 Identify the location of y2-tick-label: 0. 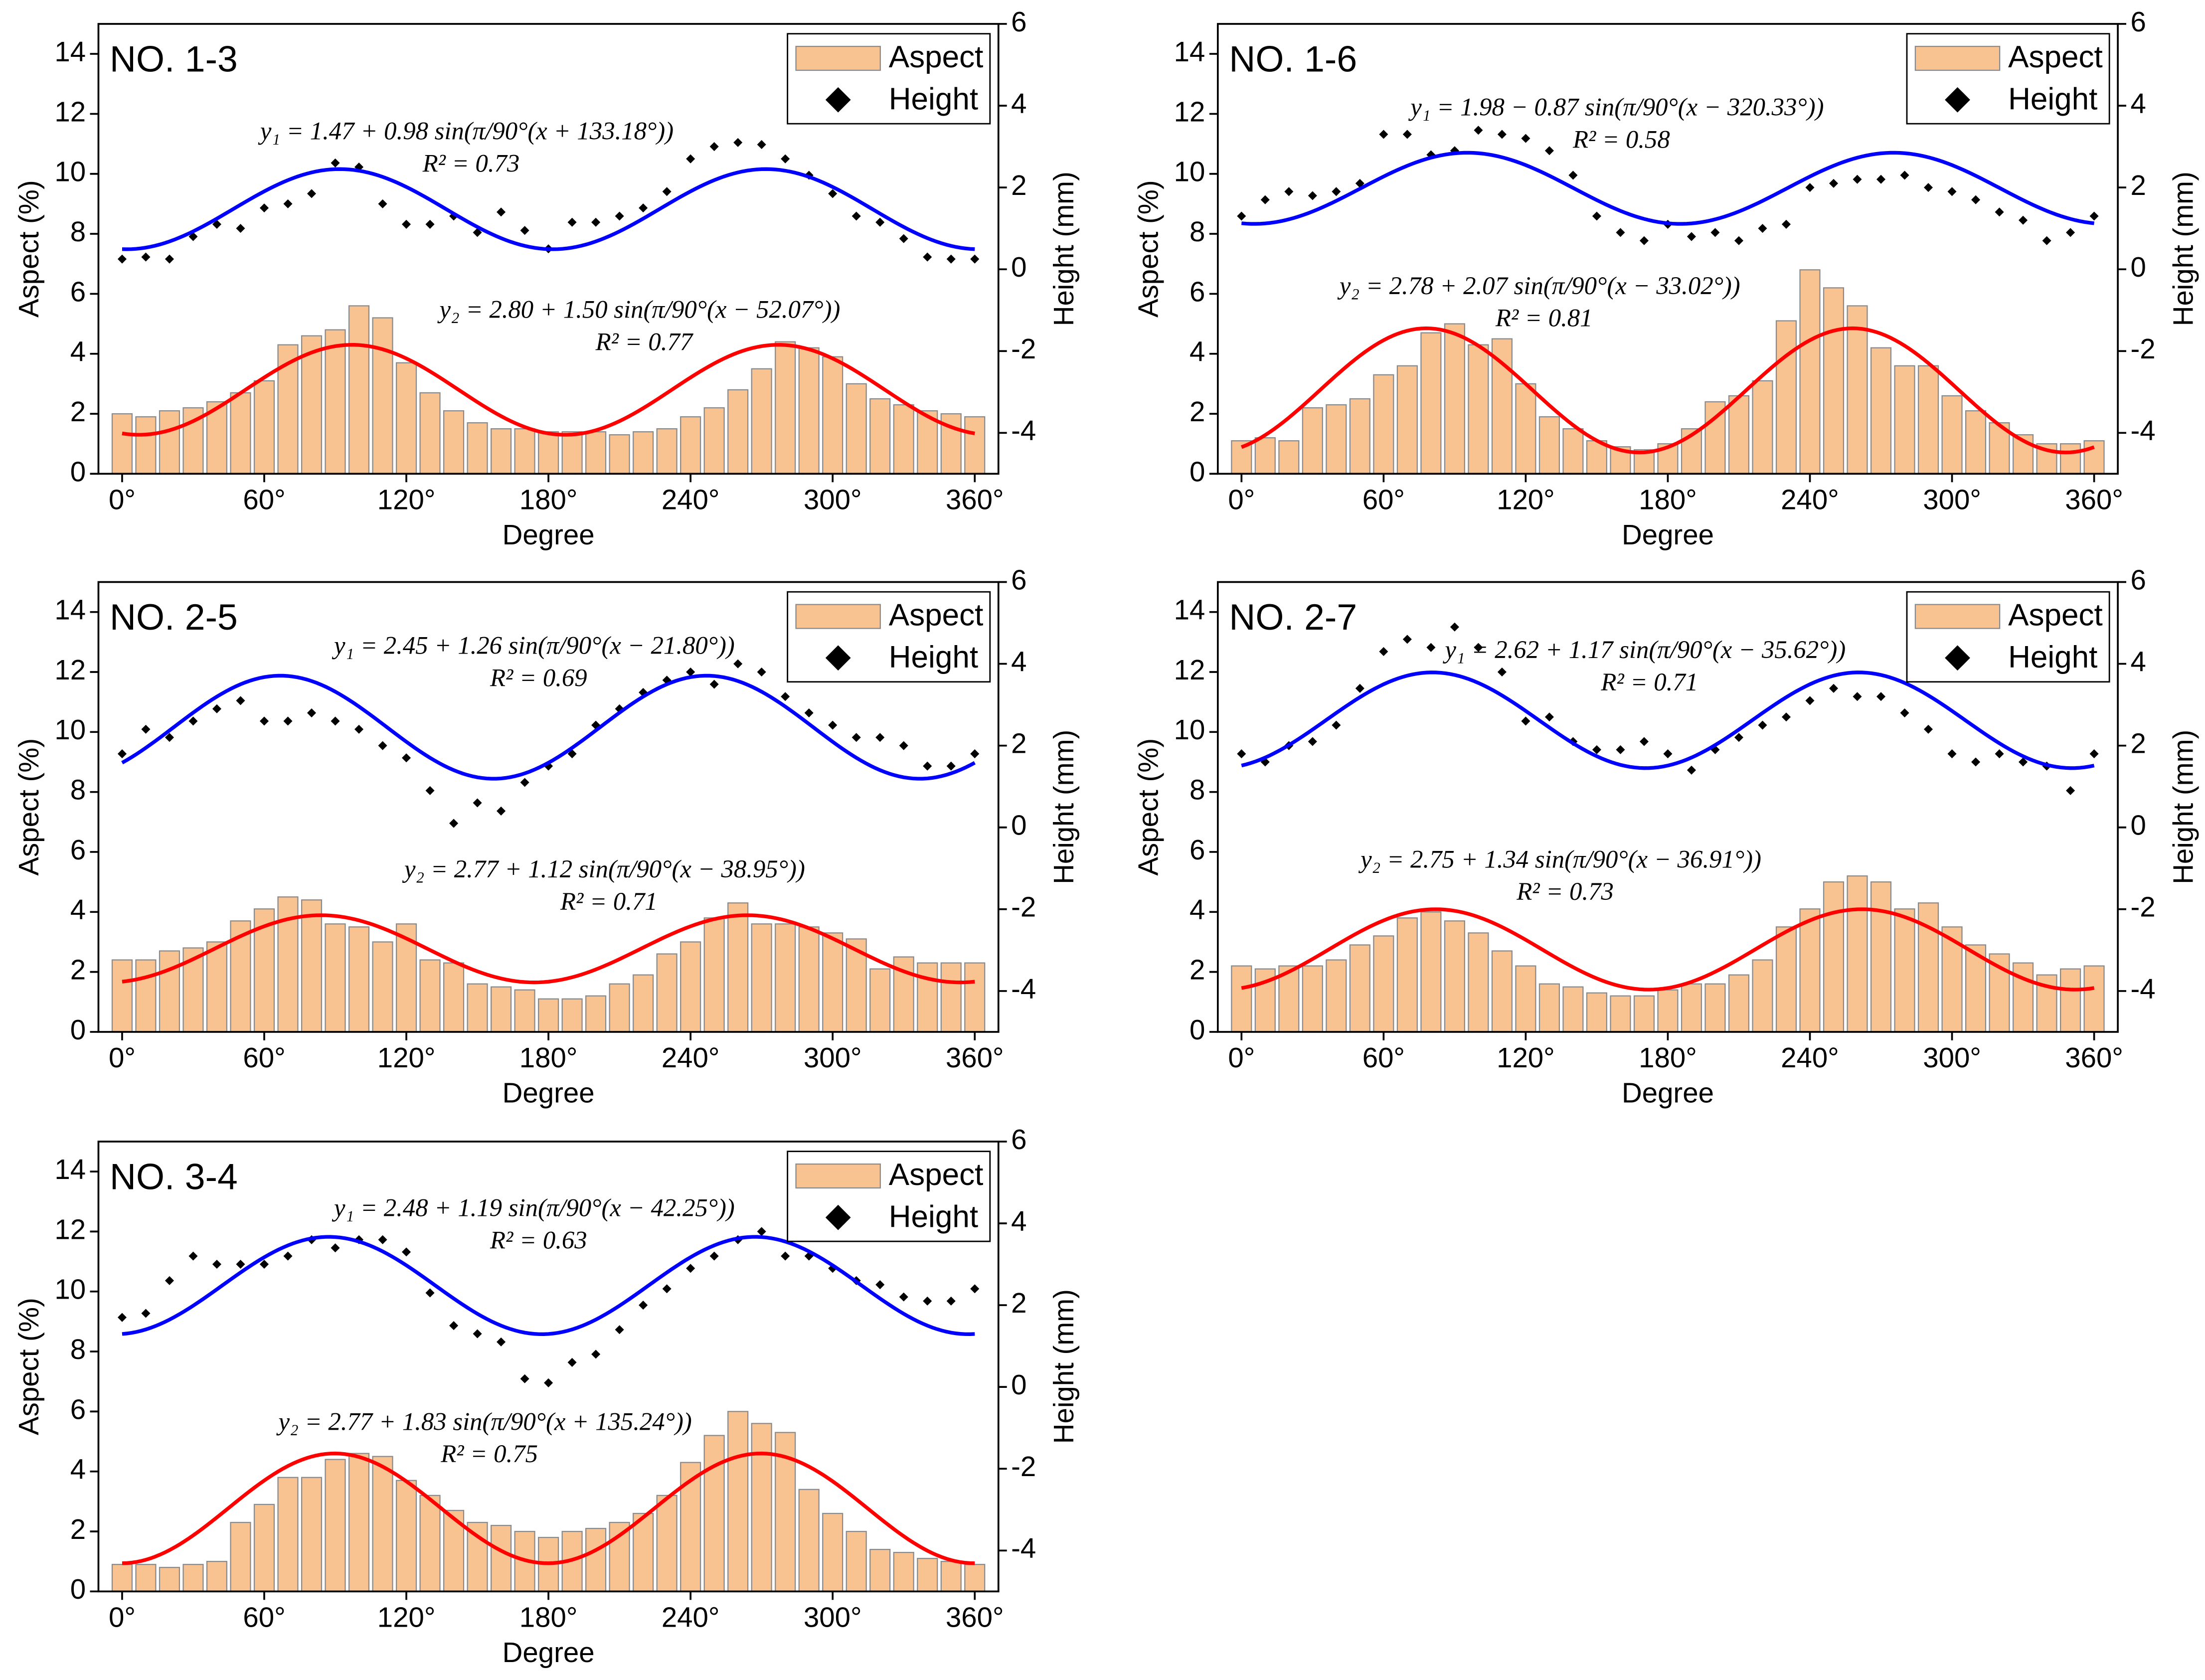
(1019, 825).